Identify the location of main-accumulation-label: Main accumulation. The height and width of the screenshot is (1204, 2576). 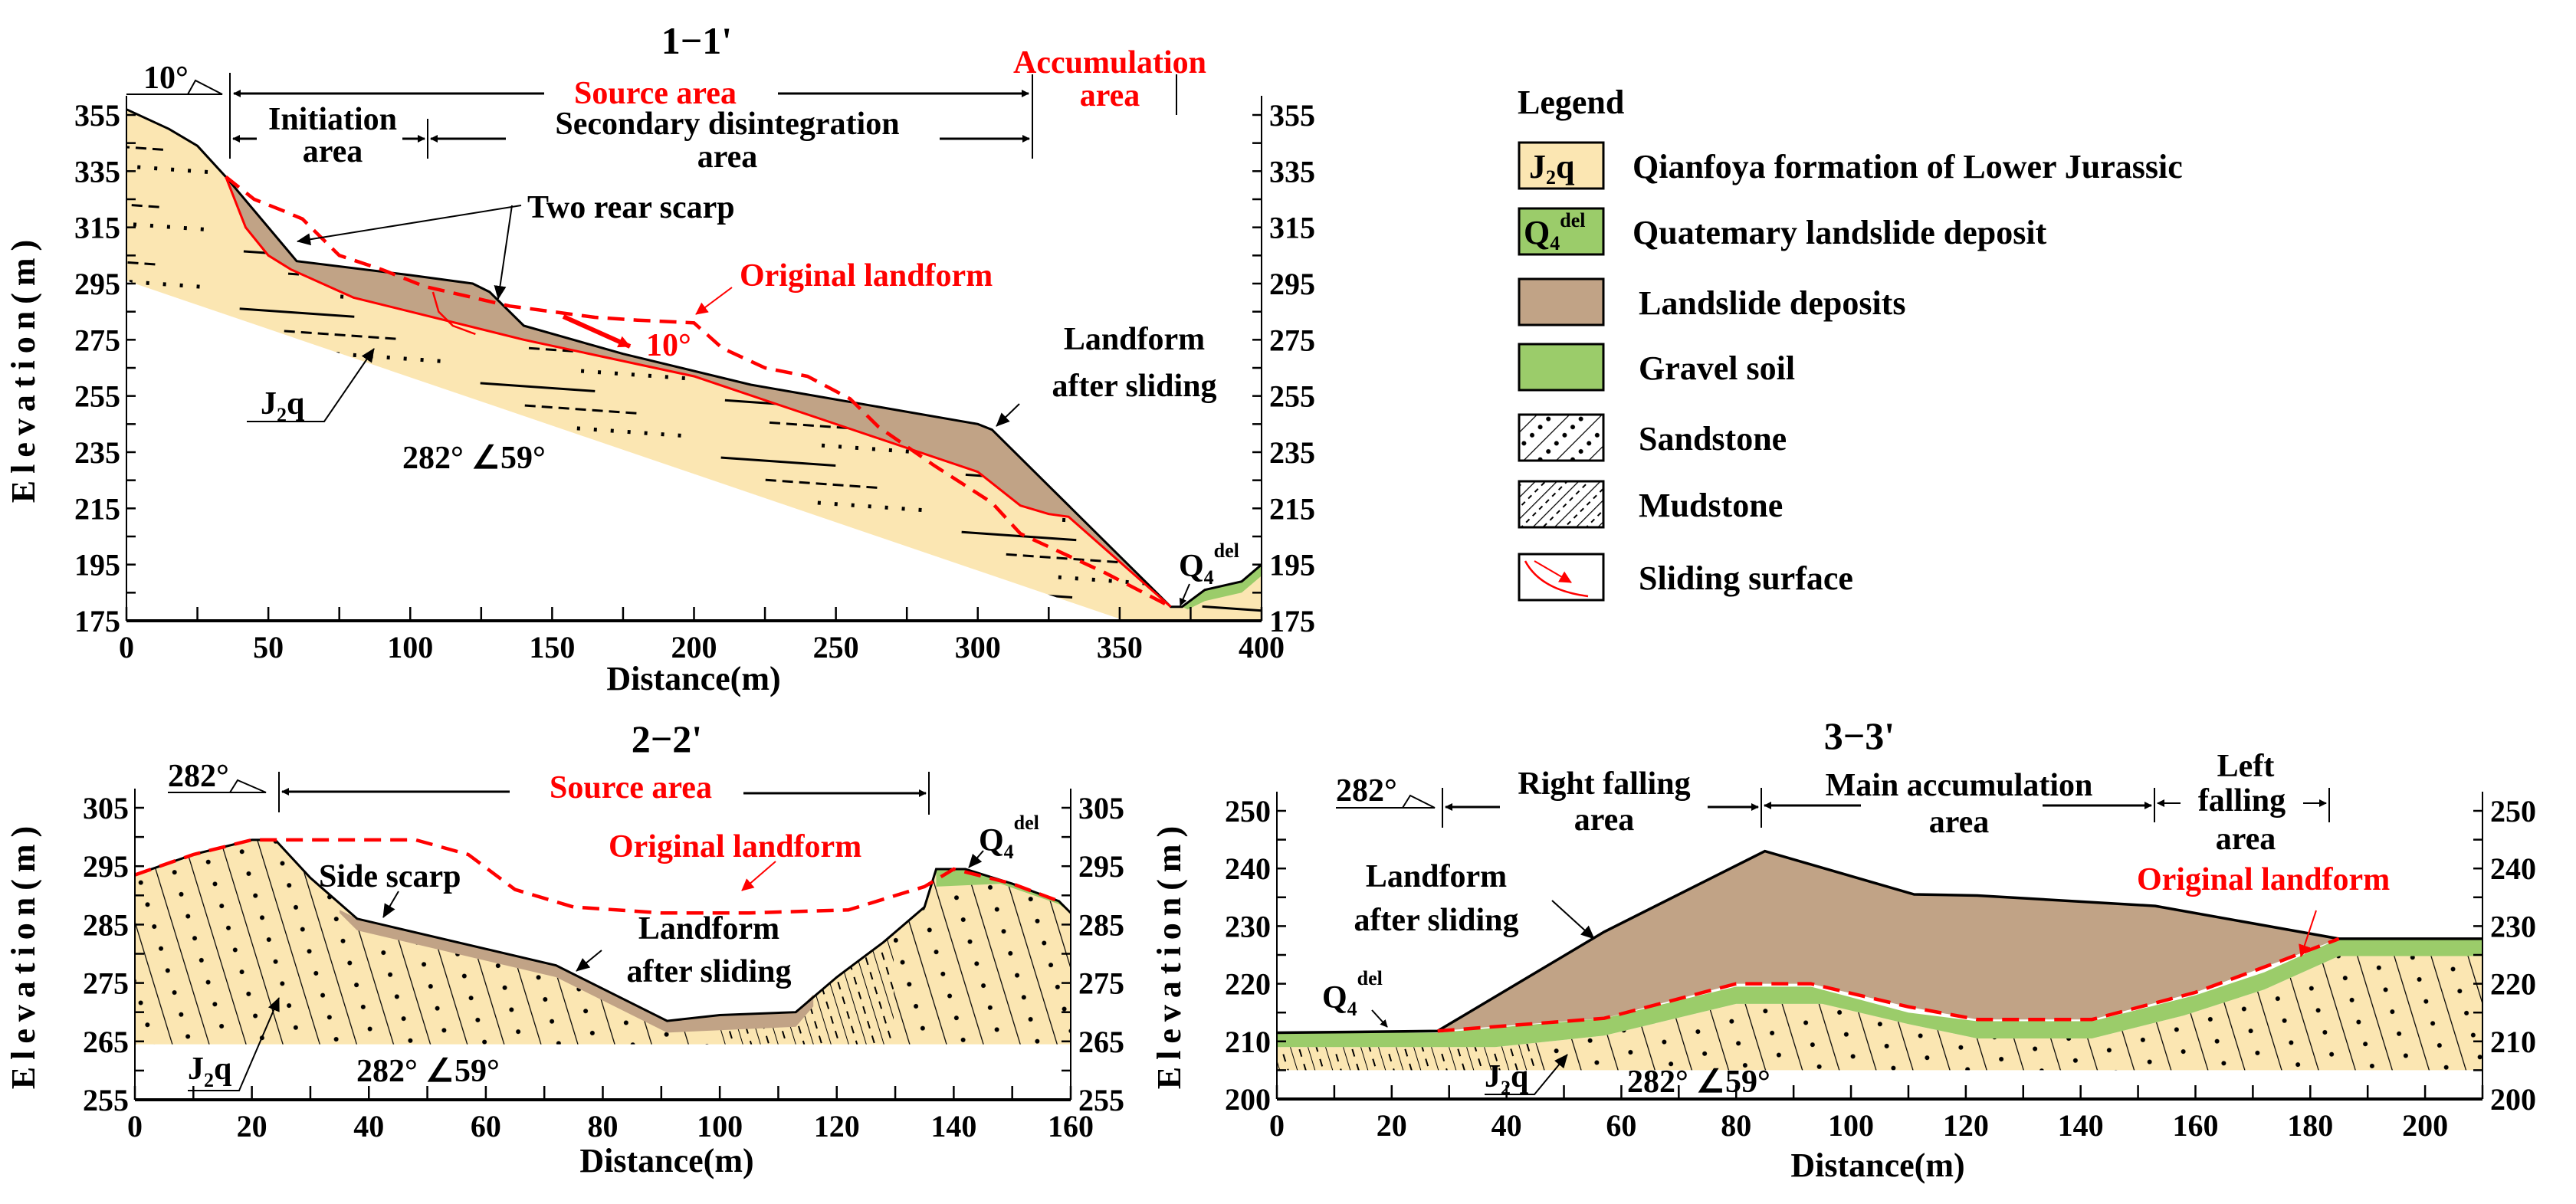
(1959, 785).